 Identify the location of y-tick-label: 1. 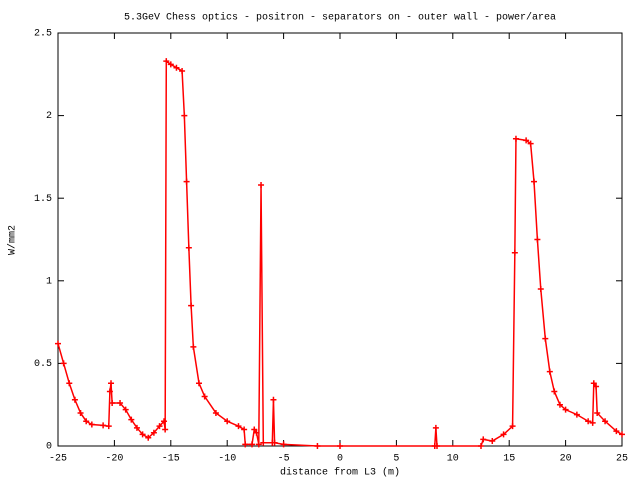
(49, 281).